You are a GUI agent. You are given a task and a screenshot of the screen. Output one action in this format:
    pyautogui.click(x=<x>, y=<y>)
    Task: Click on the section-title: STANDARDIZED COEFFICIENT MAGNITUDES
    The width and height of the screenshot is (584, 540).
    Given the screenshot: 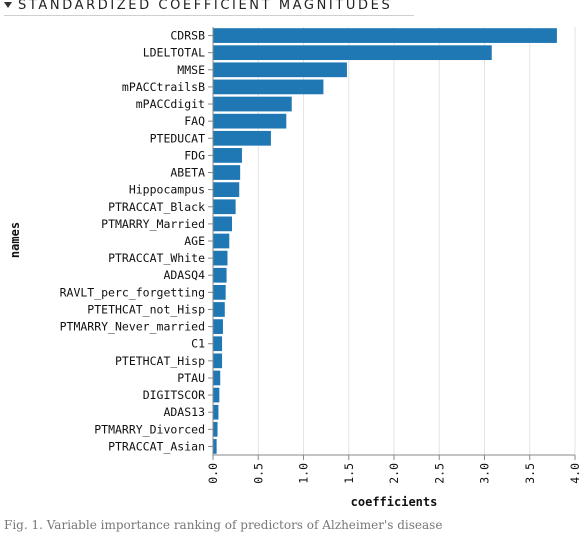 What is the action you would take?
    pyautogui.click(x=205, y=6)
    